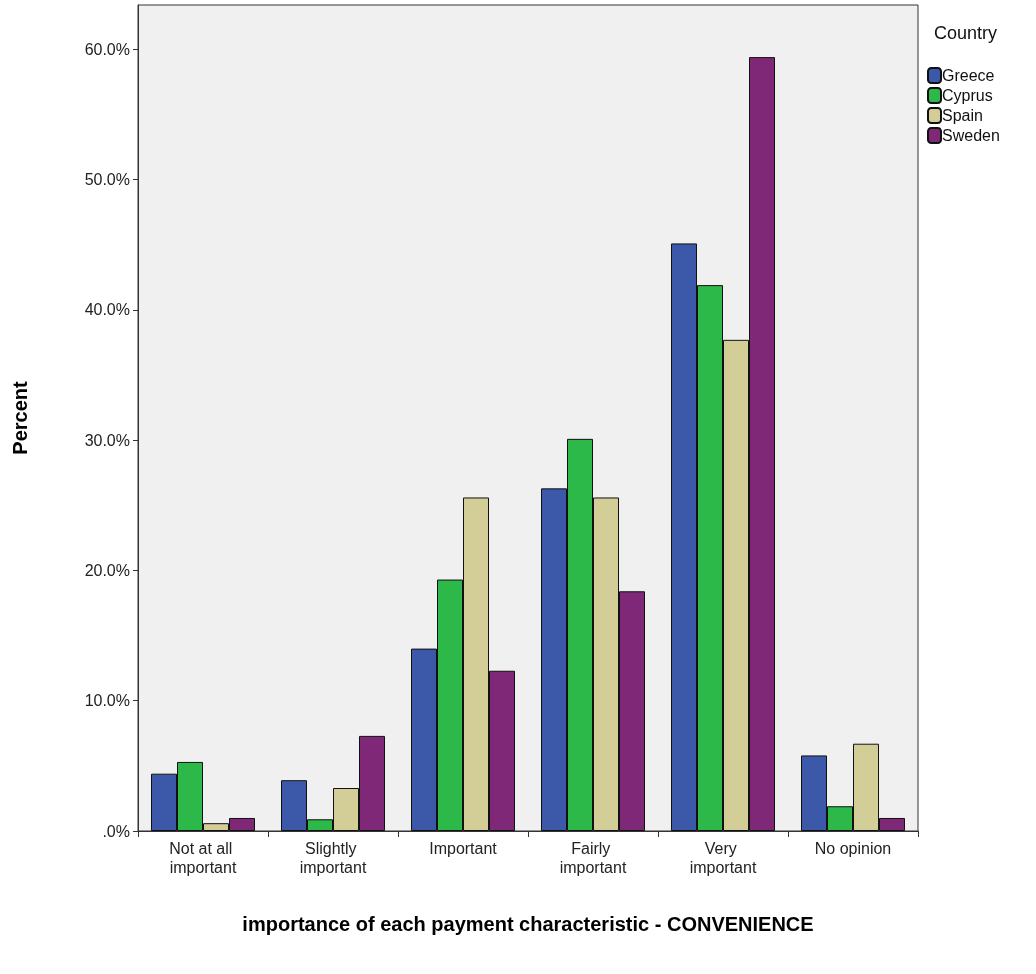  What do you see at coordinates (968, 75) in the screenshot?
I see `legend-label: Greece` at bounding box center [968, 75].